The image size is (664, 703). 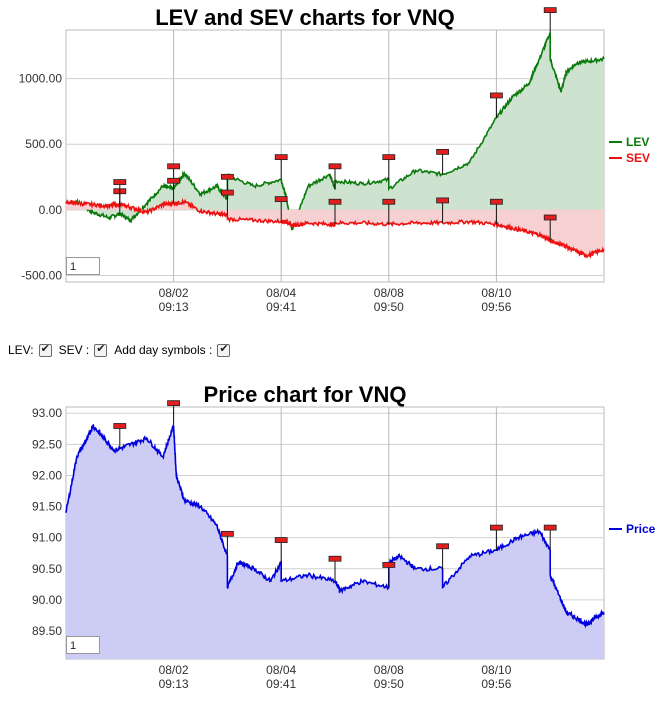 I want to click on day-symbols-checkbox, so click(x=224, y=349).